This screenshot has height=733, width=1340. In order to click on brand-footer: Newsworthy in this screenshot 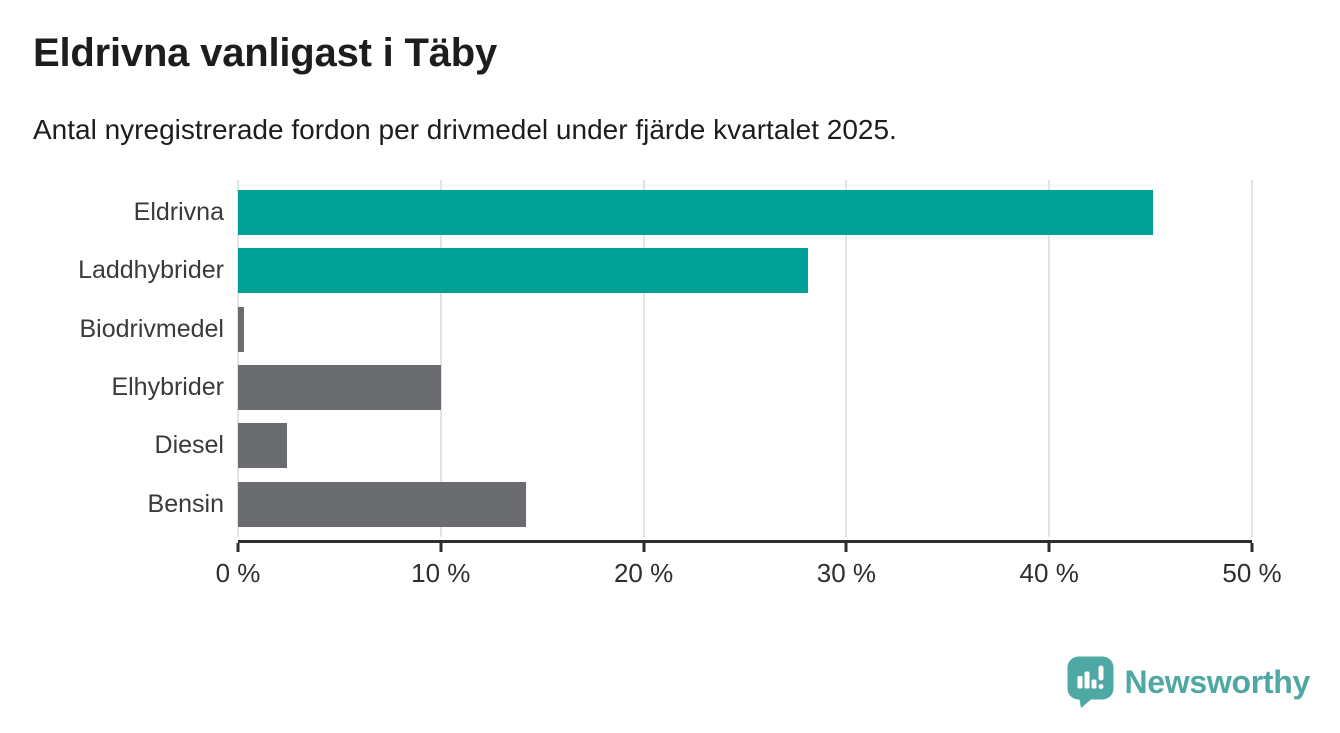, I will do `click(1189, 682)`.